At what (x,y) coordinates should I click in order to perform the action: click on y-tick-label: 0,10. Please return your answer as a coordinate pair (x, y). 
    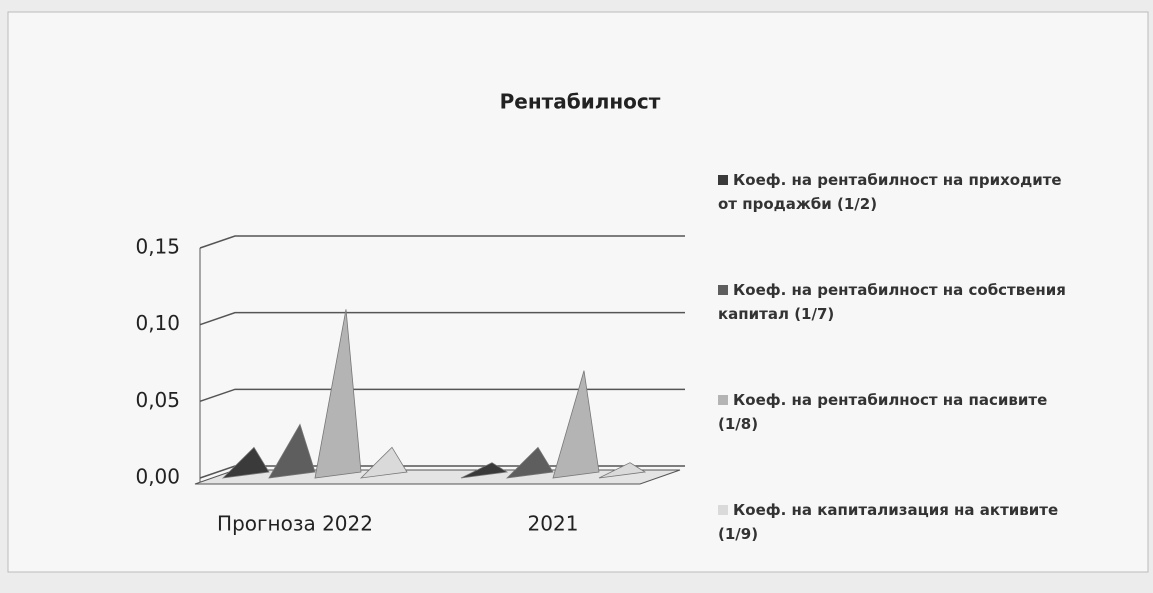
    Looking at the image, I should click on (157, 323).